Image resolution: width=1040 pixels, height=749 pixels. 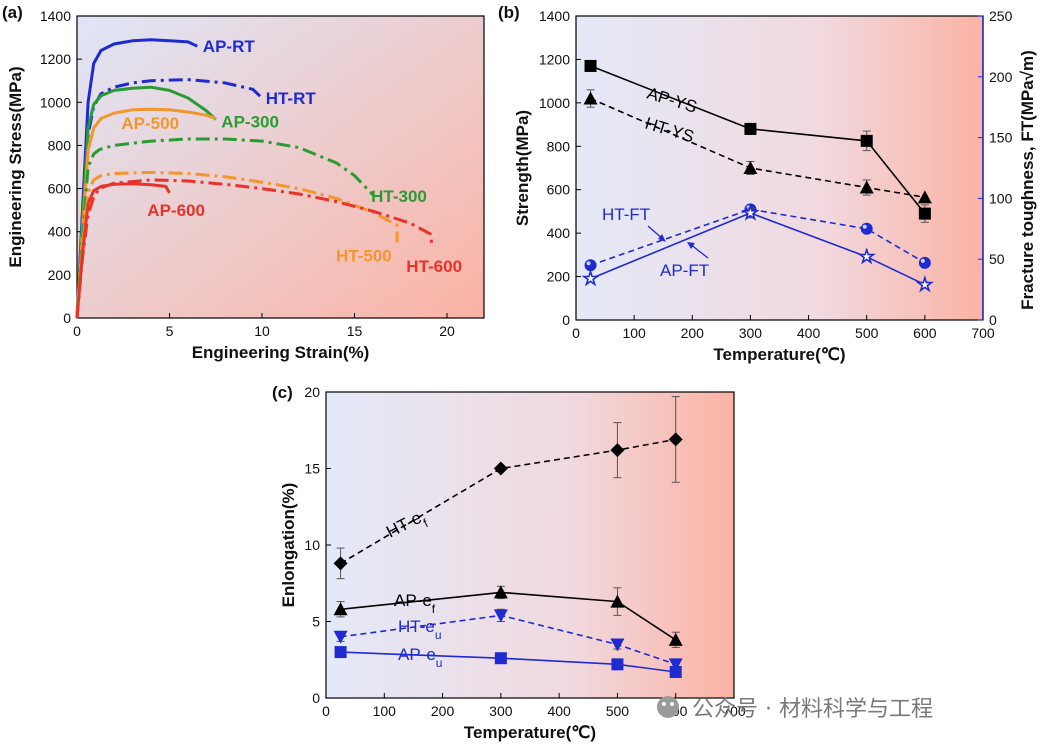 I want to click on series-label-ht-500: HT-500, so click(x=364, y=255).